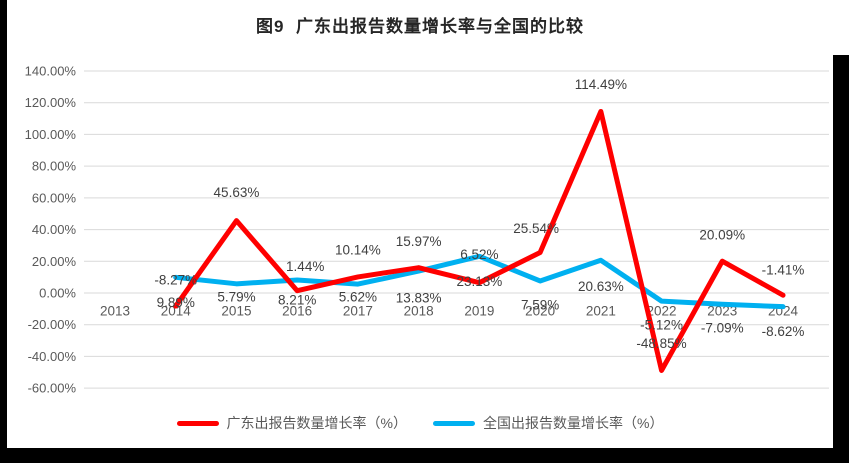  I want to click on screen-edge-bottom, so click(424, 455).